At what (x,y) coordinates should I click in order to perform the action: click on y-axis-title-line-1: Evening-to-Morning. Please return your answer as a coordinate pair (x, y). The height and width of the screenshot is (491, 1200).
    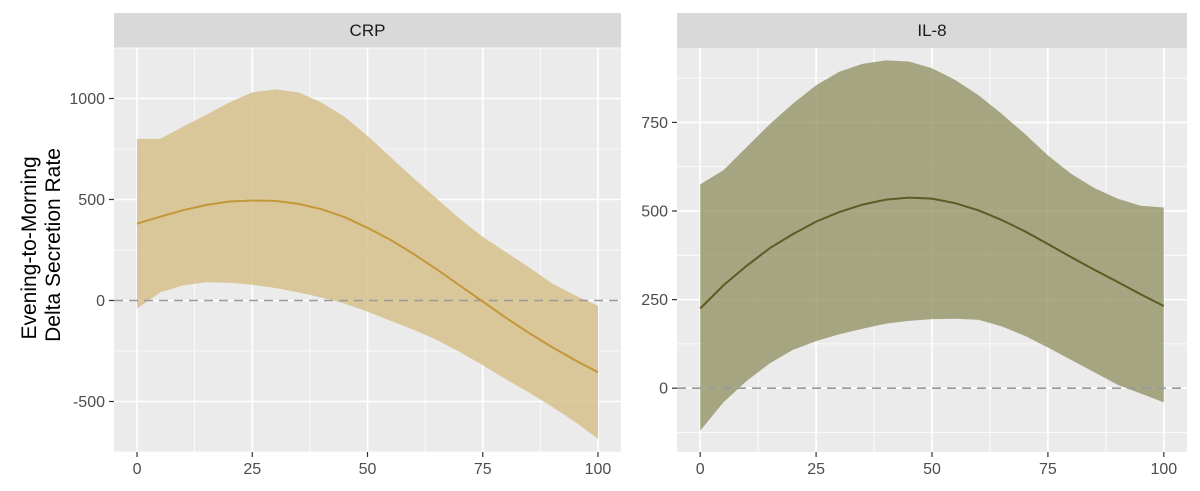
    Looking at the image, I should click on (29, 247).